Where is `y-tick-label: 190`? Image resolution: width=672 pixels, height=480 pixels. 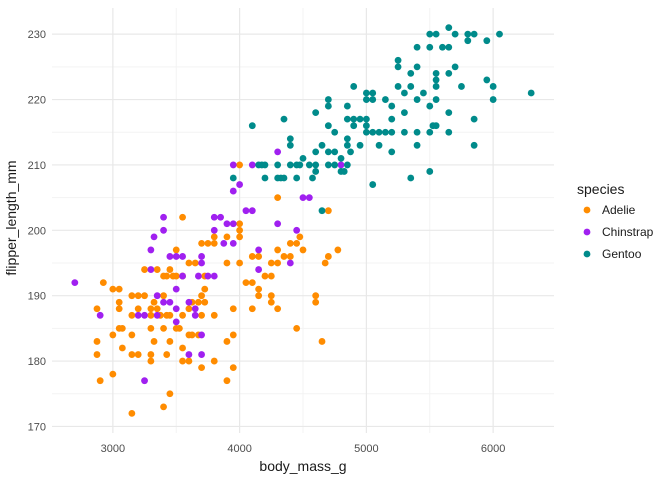
y-tick-label: 190 is located at coordinates (37, 297).